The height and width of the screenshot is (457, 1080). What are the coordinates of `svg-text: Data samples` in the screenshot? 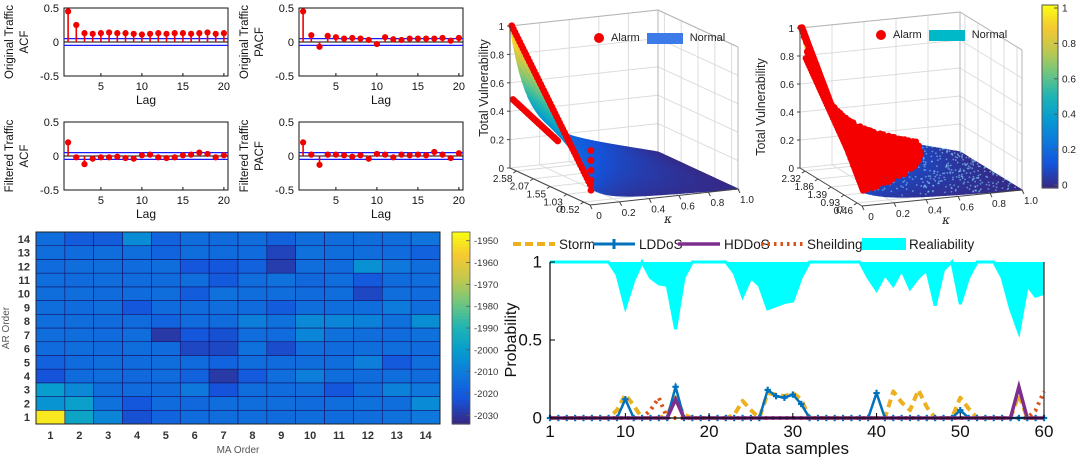 It's located at (797, 448).